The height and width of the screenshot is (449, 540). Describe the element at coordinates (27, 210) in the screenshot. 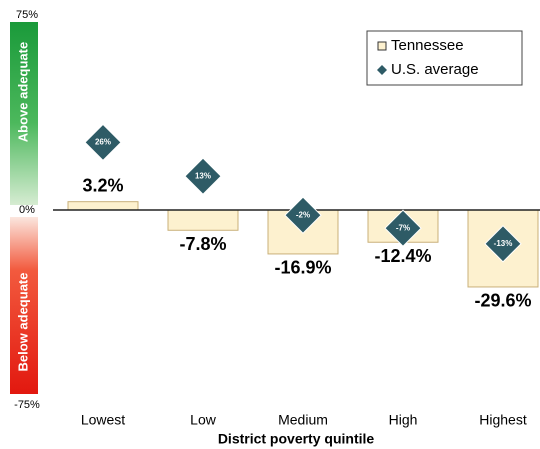

I see `y-tick-label: 0%` at that location.